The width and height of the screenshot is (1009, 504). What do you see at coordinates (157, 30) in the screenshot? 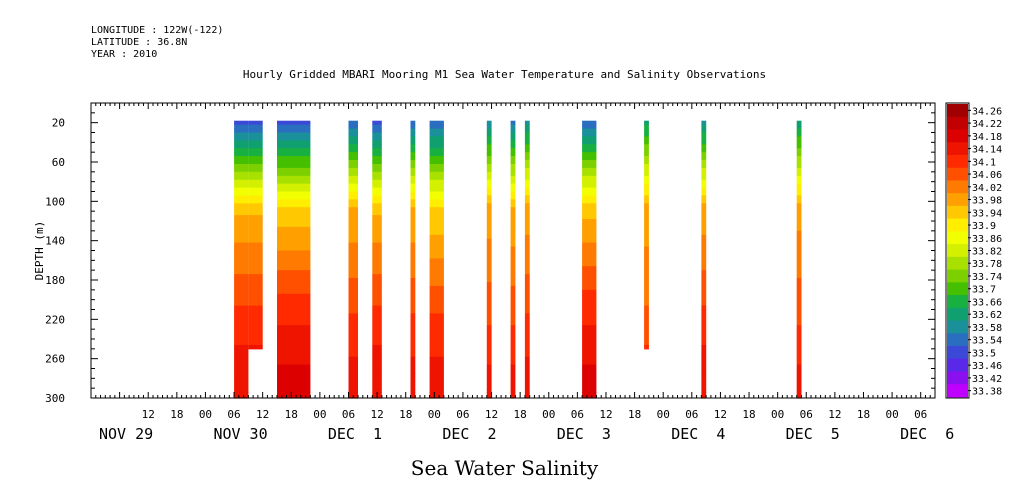
I see `longitude-label: LONGITUDE : 122W(-122)` at bounding box center [157, 30].